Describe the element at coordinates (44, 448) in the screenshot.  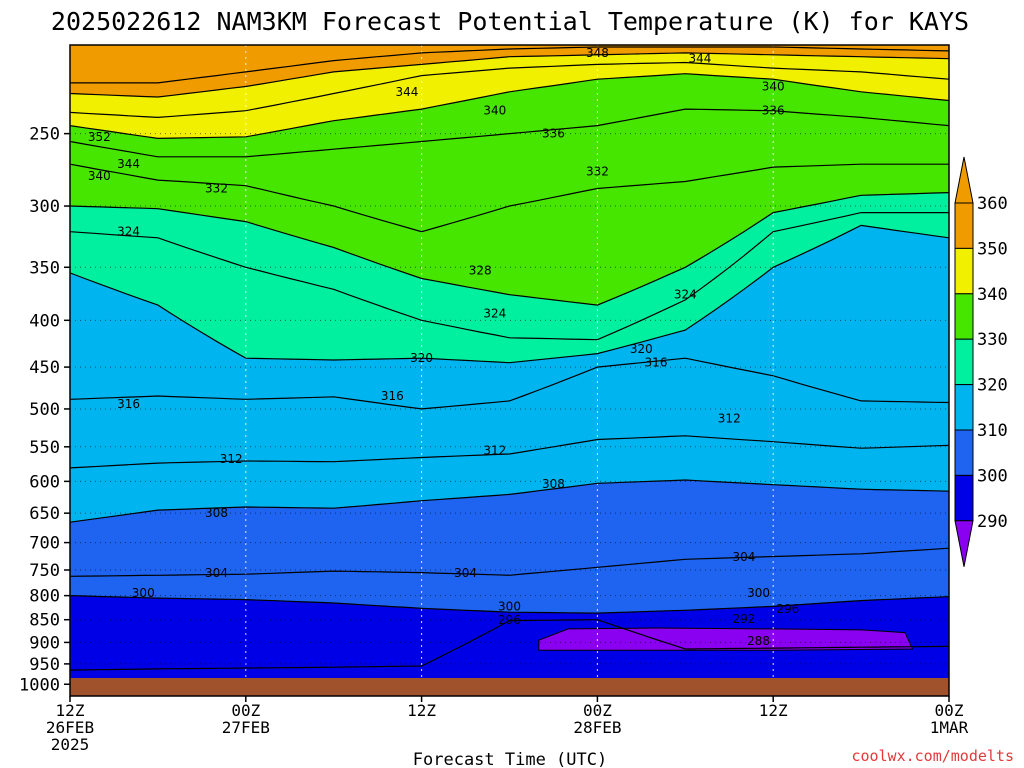
I see `y-tick-label: 550` at that location.